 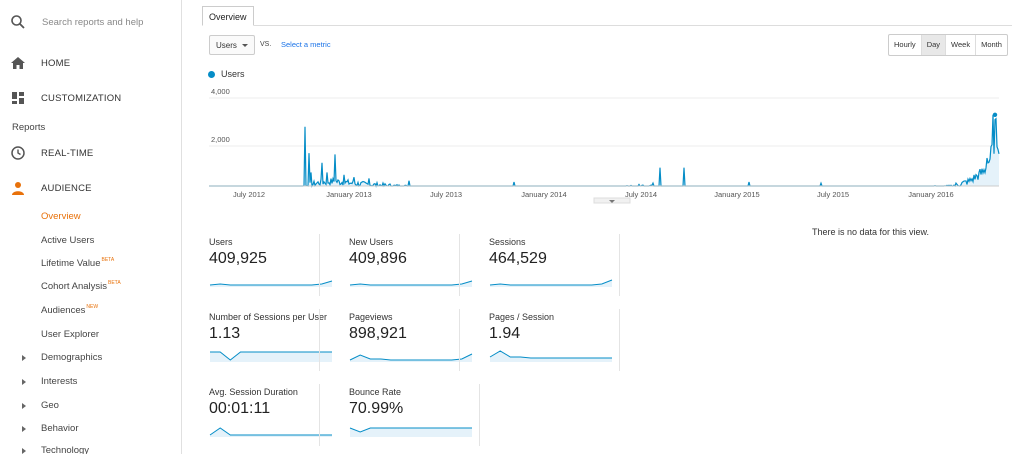 What do you see at coordinates (108, 22) in the screenshot?
I see `search-input` at bounding box center [108, 22].